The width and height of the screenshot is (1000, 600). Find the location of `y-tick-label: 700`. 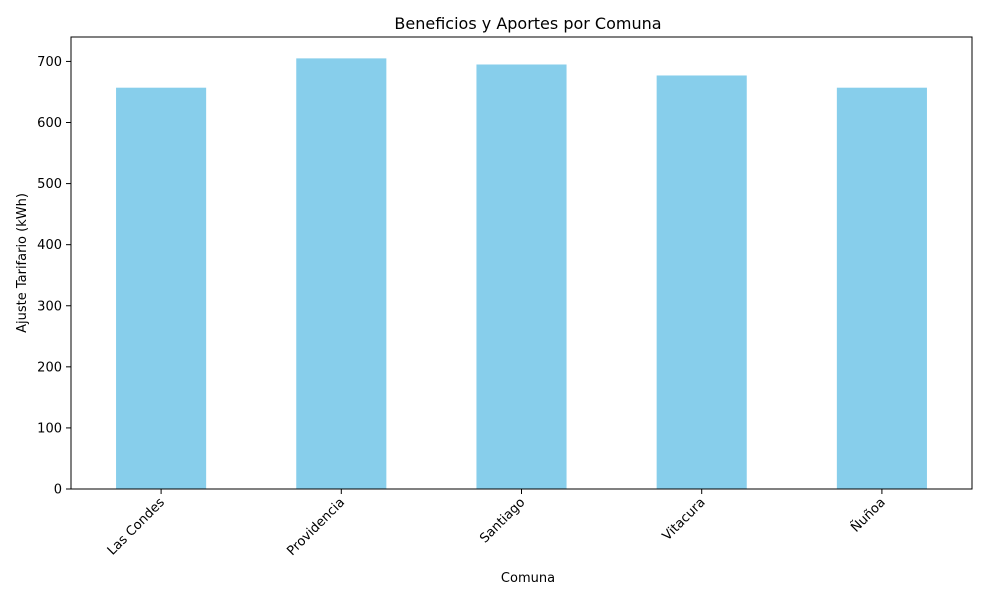

y-tick-label: 700 is located at coordinates (49, 62).